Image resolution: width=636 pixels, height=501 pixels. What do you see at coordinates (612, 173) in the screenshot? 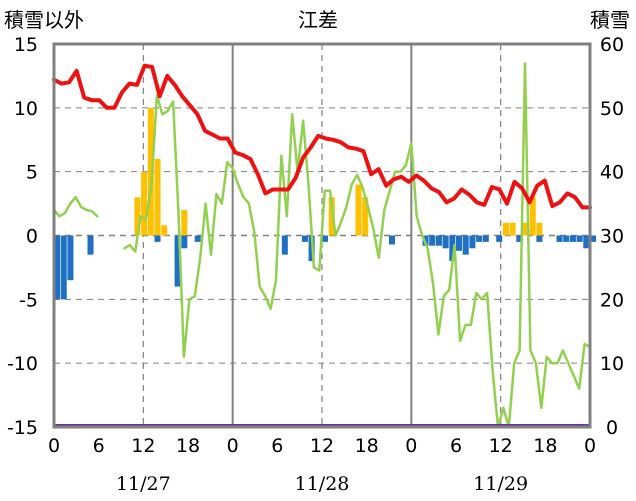
I see `right-tick-label: 40` at bounding box center [612, 173].